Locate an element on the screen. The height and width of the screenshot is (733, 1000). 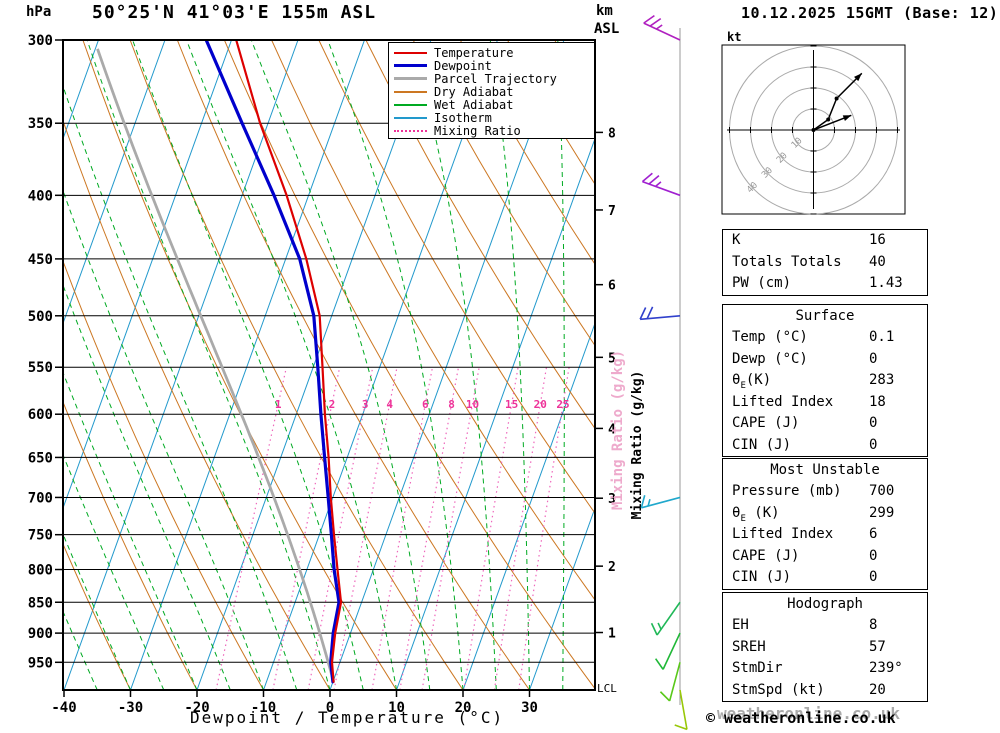
temperature-curve is located at coordinates (289, 361).